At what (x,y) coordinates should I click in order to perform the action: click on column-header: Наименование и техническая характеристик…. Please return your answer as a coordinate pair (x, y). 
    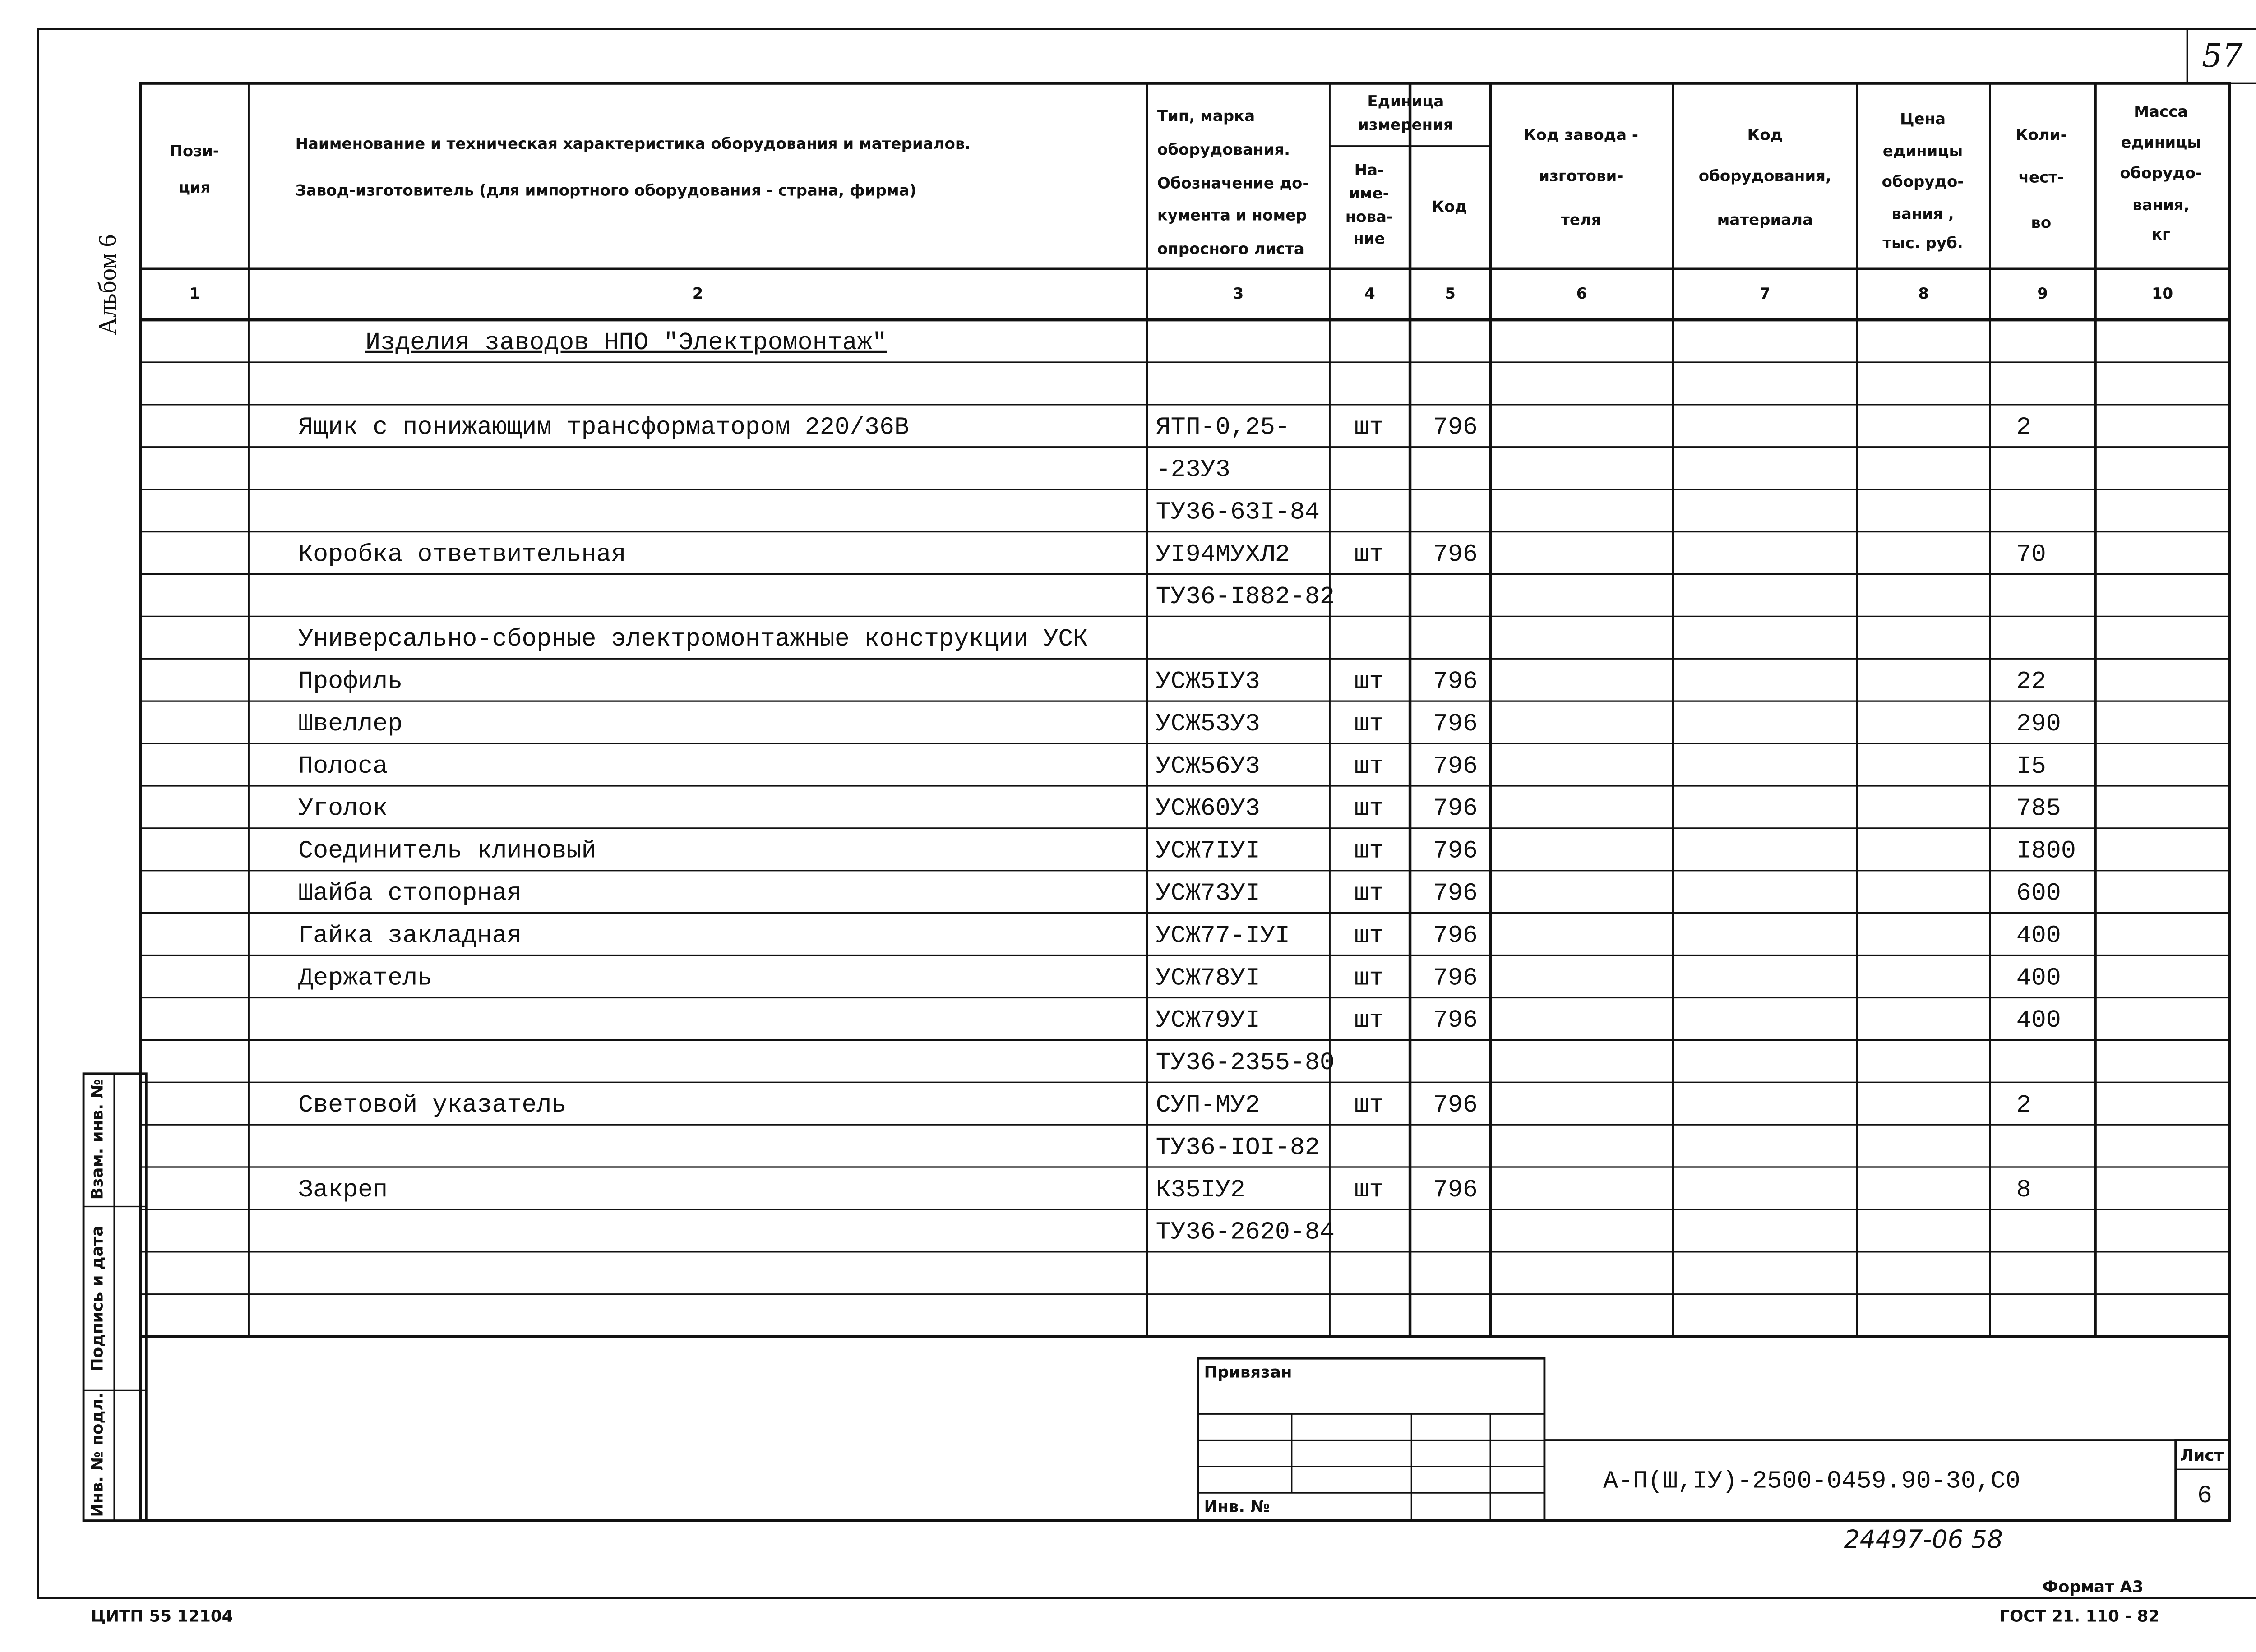
    Looking at the image, I should click on (633, 144).